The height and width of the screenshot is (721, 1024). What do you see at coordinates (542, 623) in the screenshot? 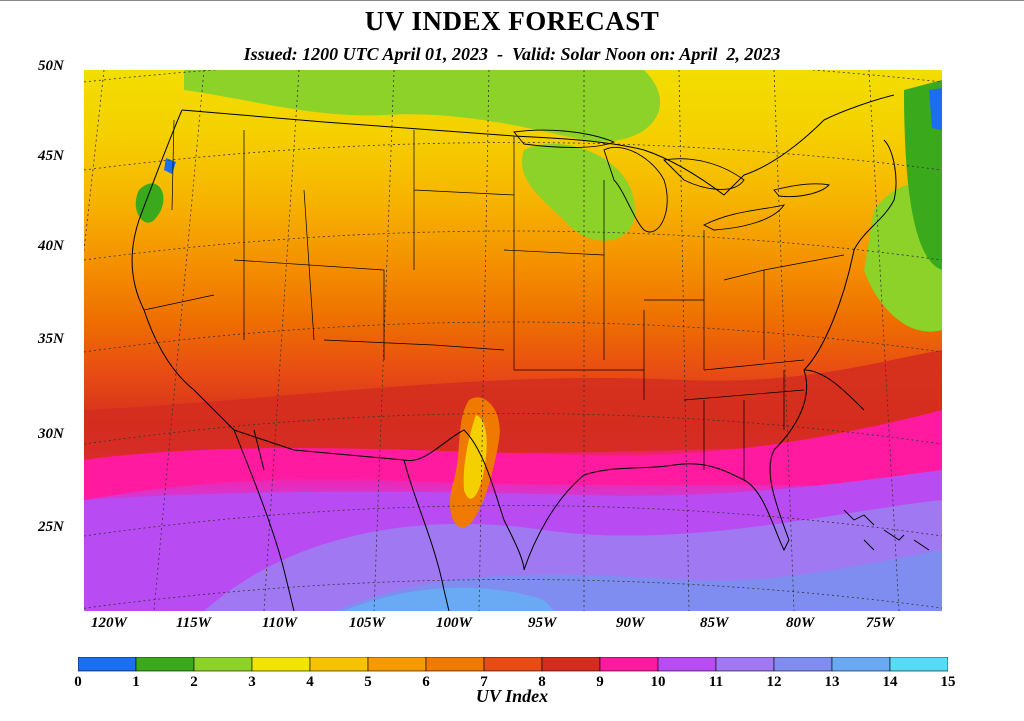
I see `lon-label-95w: 95W` at bounding box center [542, 623].